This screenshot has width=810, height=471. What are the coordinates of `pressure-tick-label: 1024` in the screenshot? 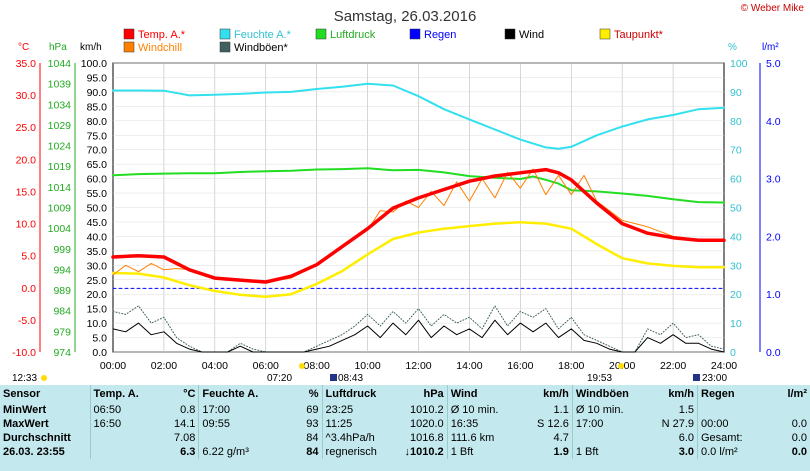 It's located at (60, 147).